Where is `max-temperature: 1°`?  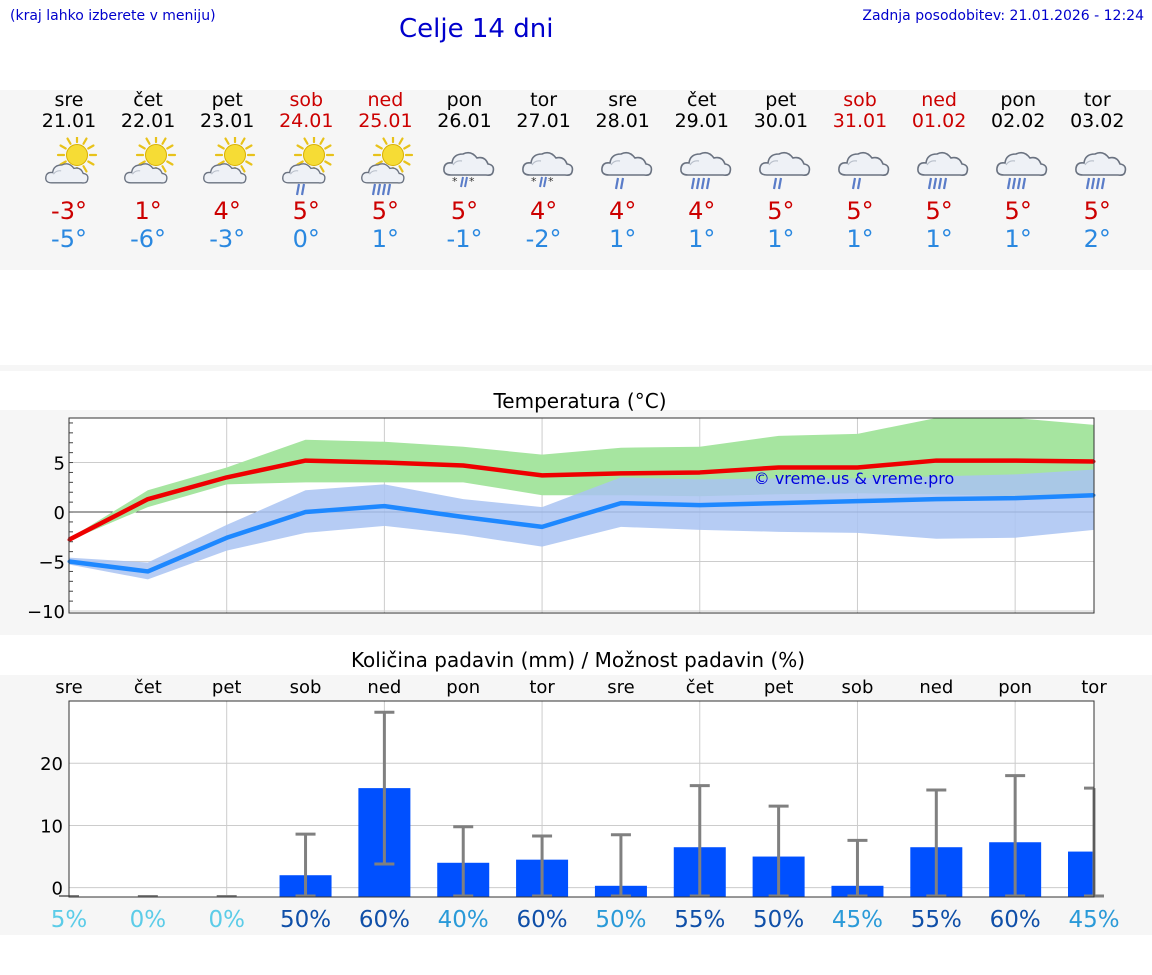 max-temperature: 1° is located at coordinates (148, 211).